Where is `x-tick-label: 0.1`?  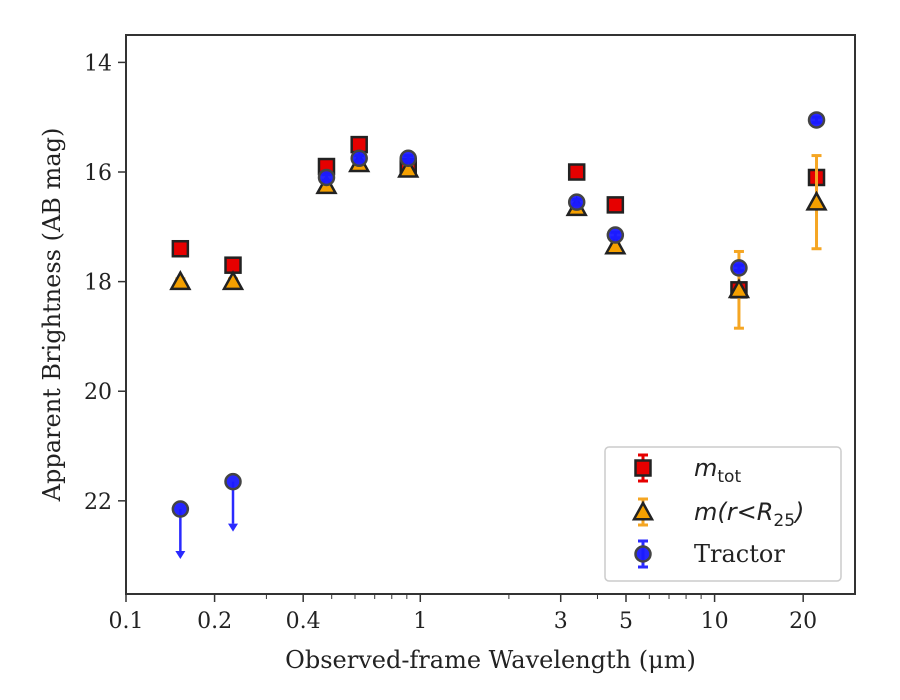 x-tick-label: 0.1 is located at coordinates (126, 621).